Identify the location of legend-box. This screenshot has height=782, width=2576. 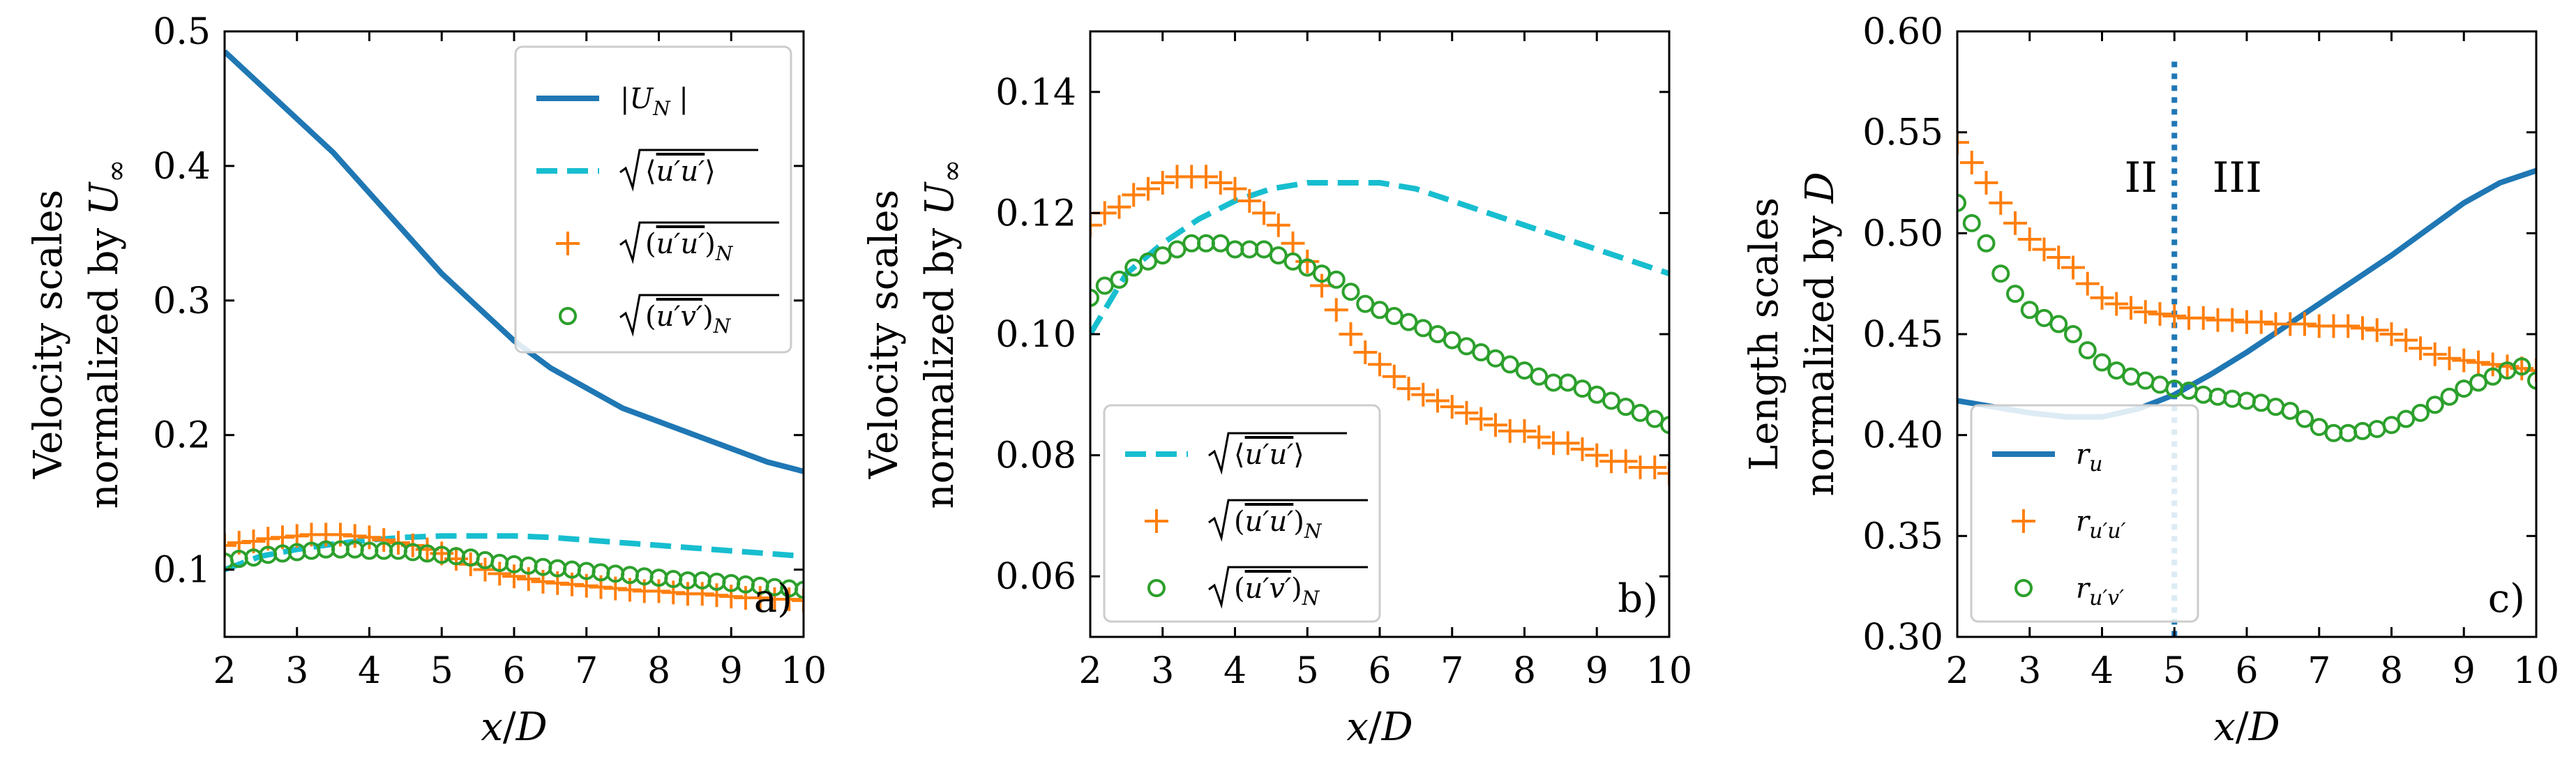
(2084, 513).